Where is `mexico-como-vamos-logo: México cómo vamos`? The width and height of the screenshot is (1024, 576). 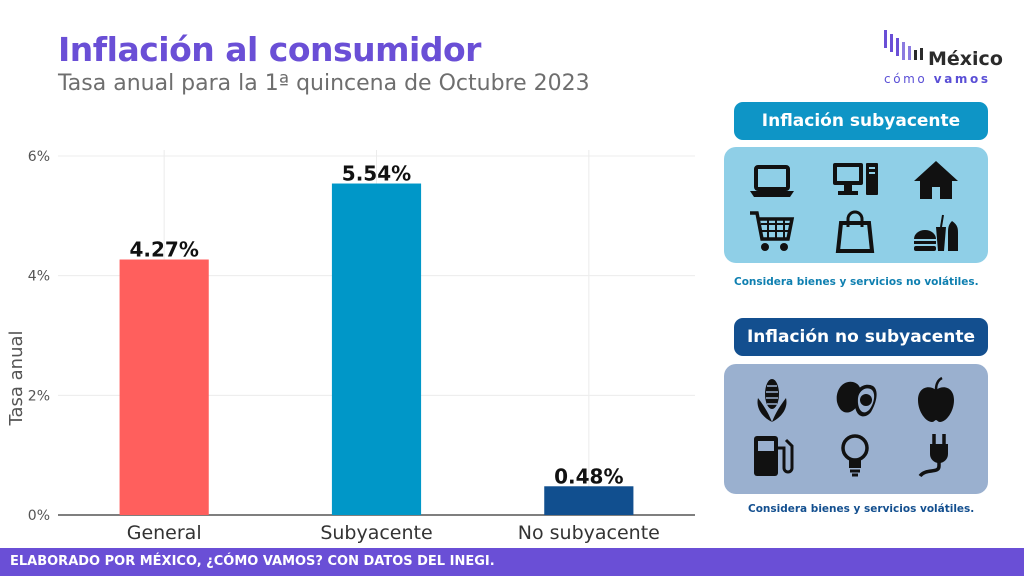
mexico-como-vamos-logo: México cómo vamos is located at coordinates (945, 60).